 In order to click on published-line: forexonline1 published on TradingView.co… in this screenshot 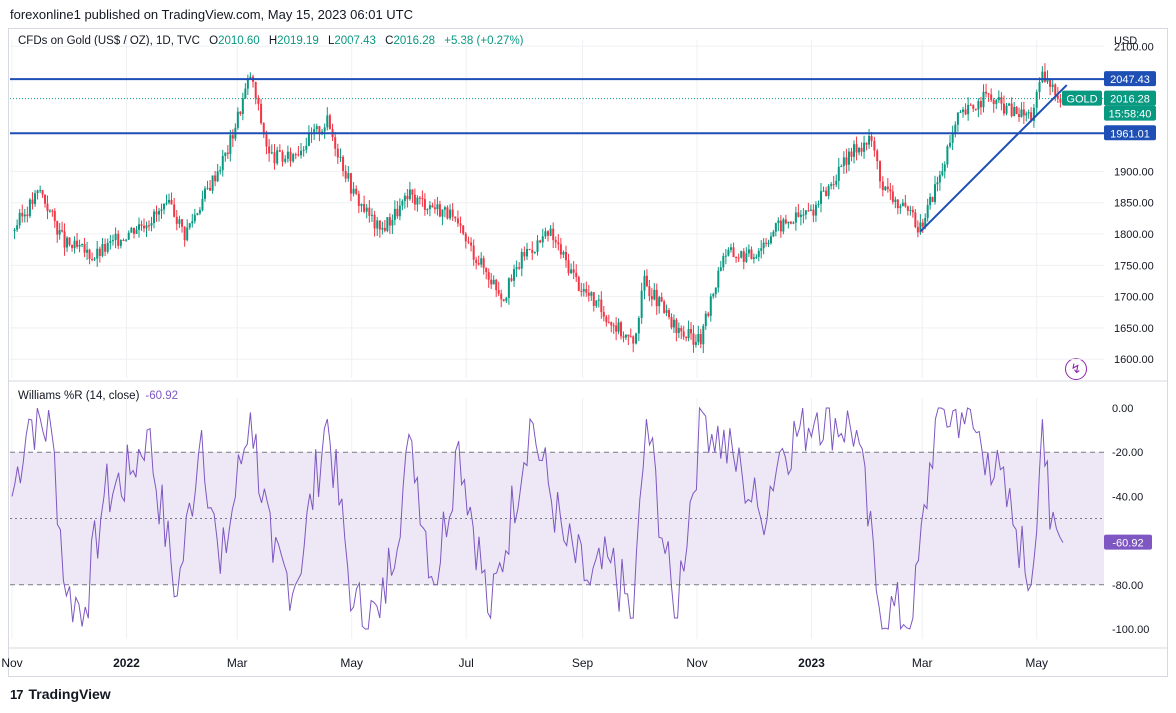, I will do `click(212, 14)`.